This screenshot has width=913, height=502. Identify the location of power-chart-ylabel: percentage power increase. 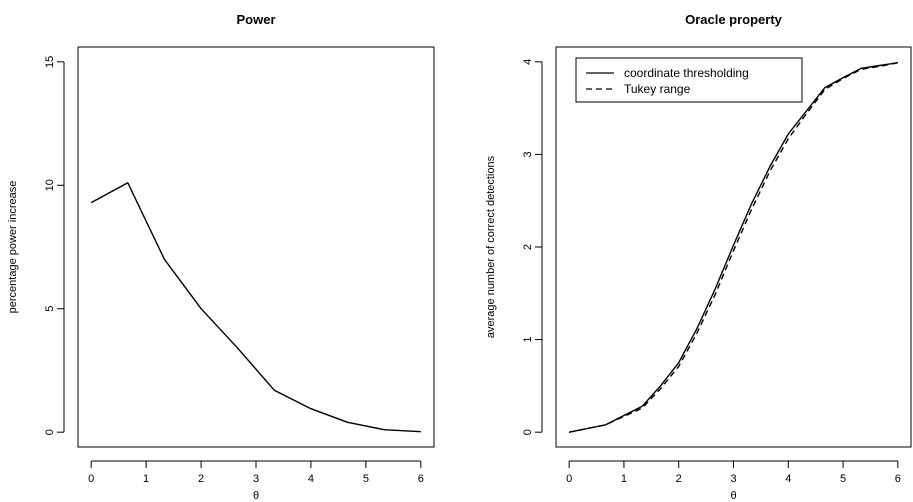
(13, 247).